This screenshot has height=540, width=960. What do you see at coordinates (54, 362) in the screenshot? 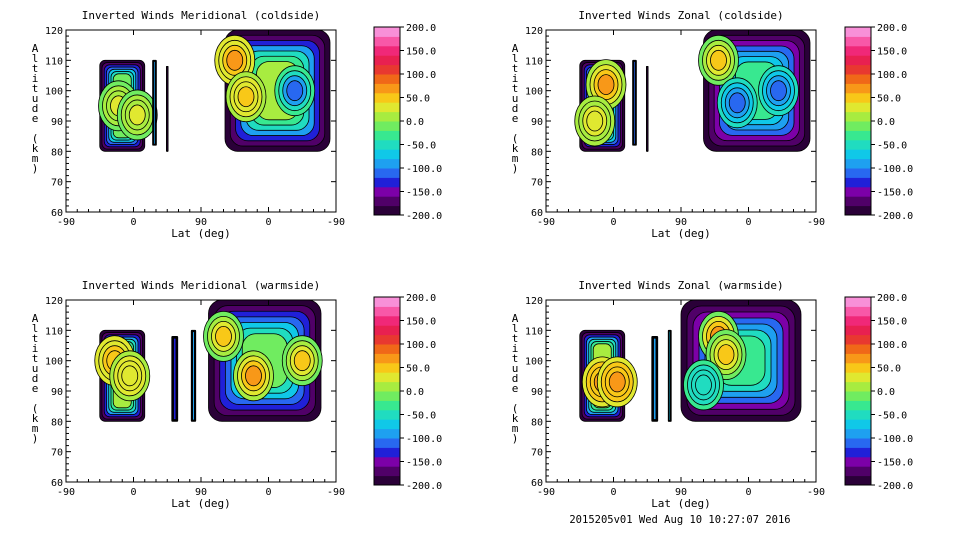
I see `y-tick-label: 100` at bounding box center [54, 362].